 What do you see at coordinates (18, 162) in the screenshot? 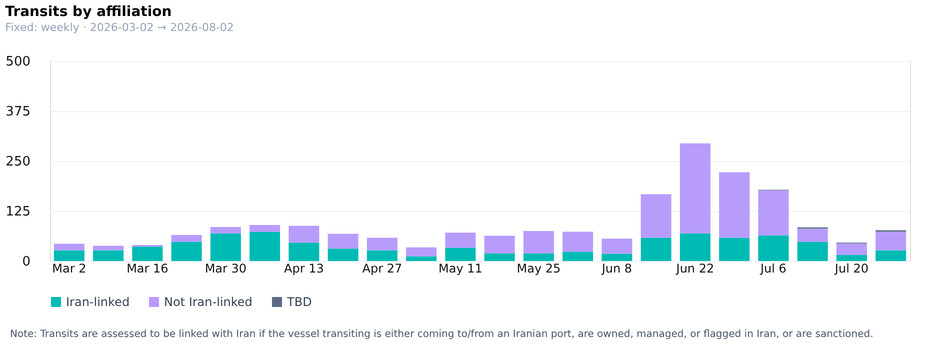
I see `y-tick-label: 250` at bounding box center [18, 162].